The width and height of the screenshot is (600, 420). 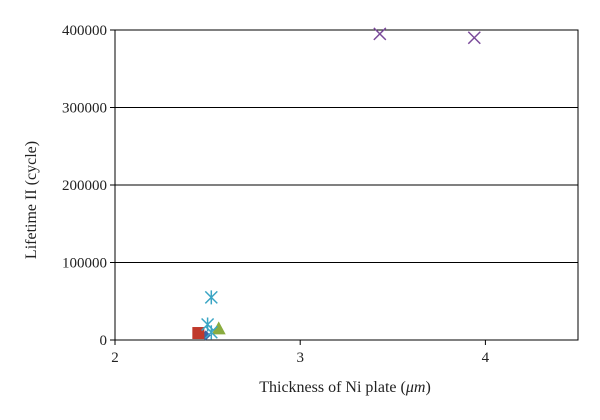 I want to click on x-axis-title: Thickness of Ni plate (μm), so click(x=345, y=387).